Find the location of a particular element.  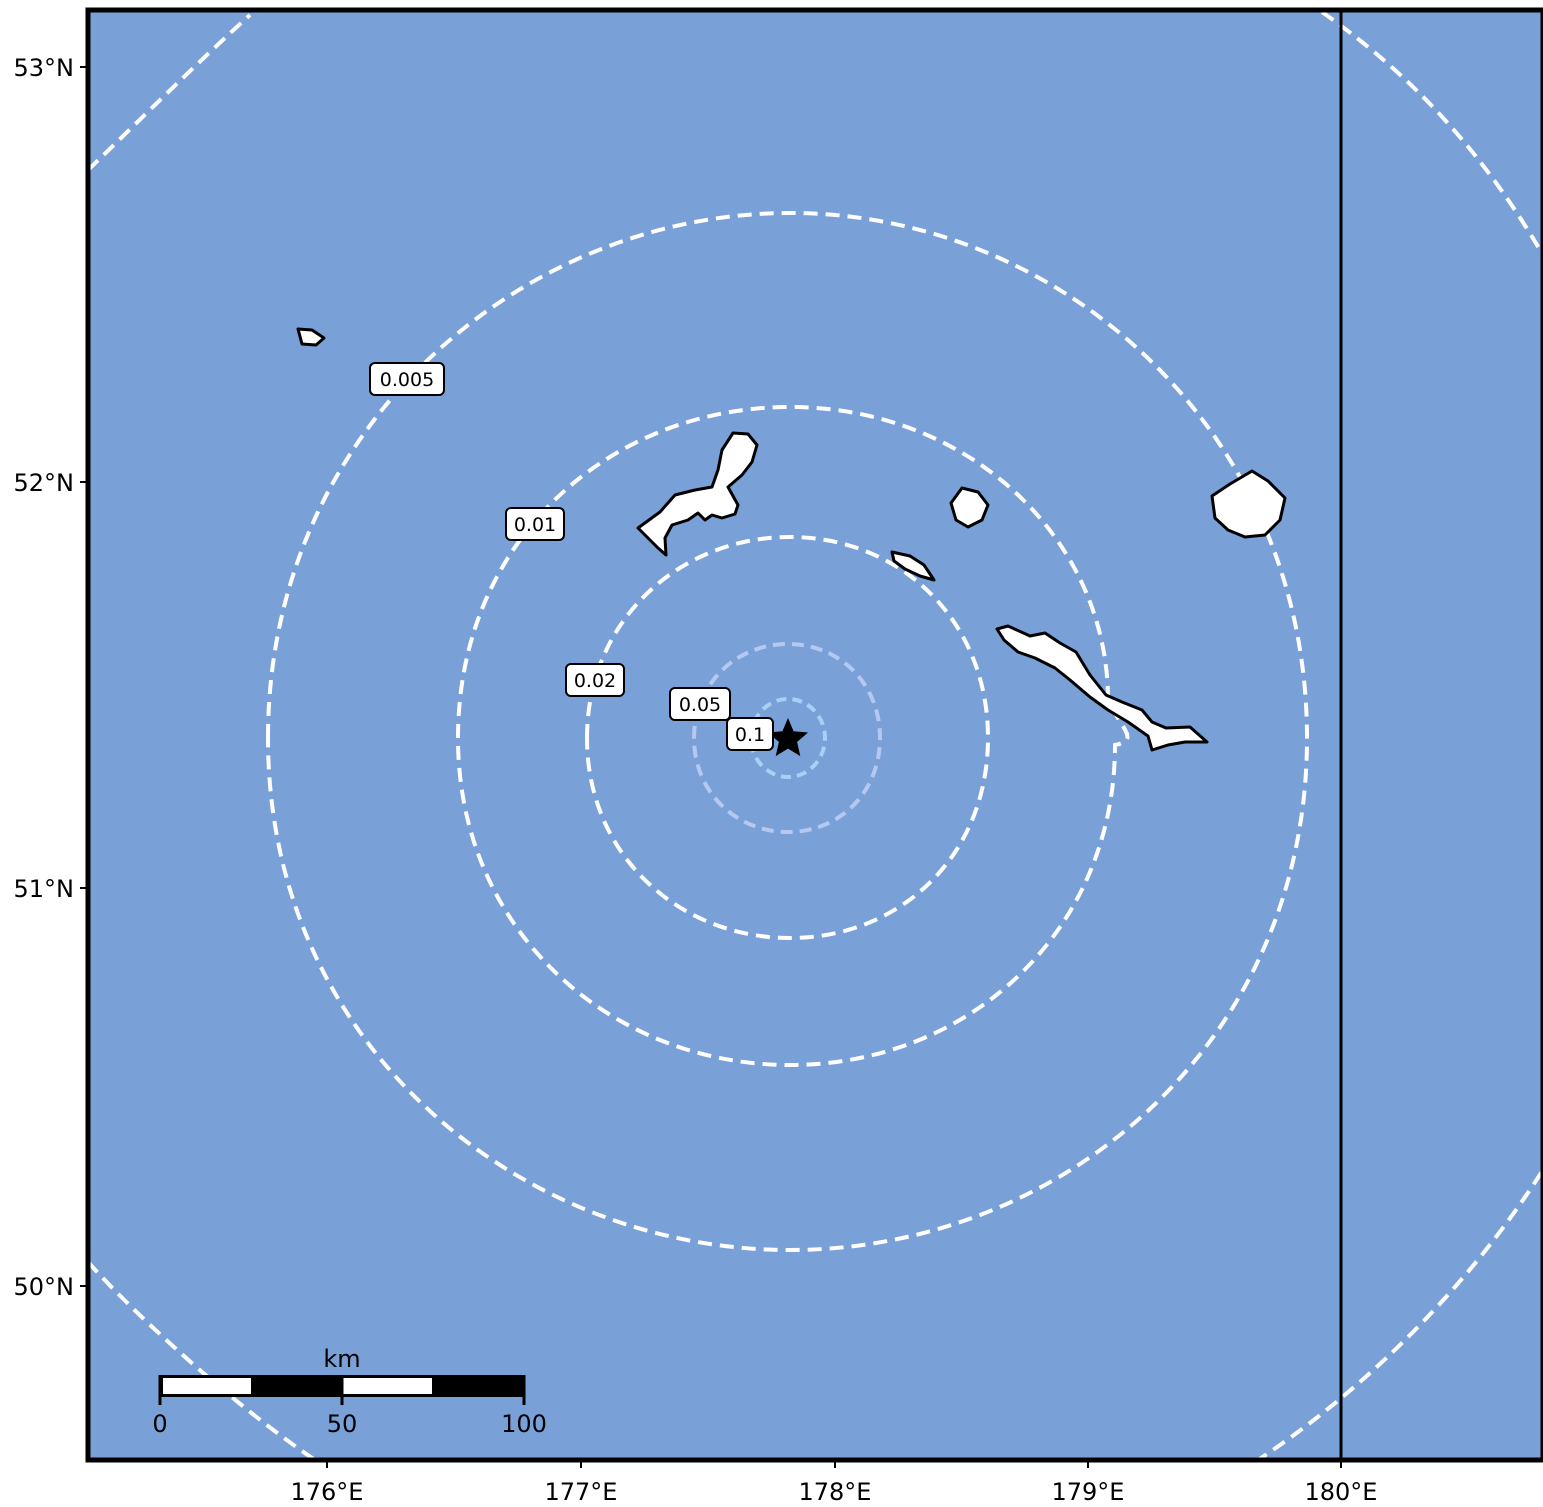

contour-label-text: 0.005 is located at coordinates (407, 380).